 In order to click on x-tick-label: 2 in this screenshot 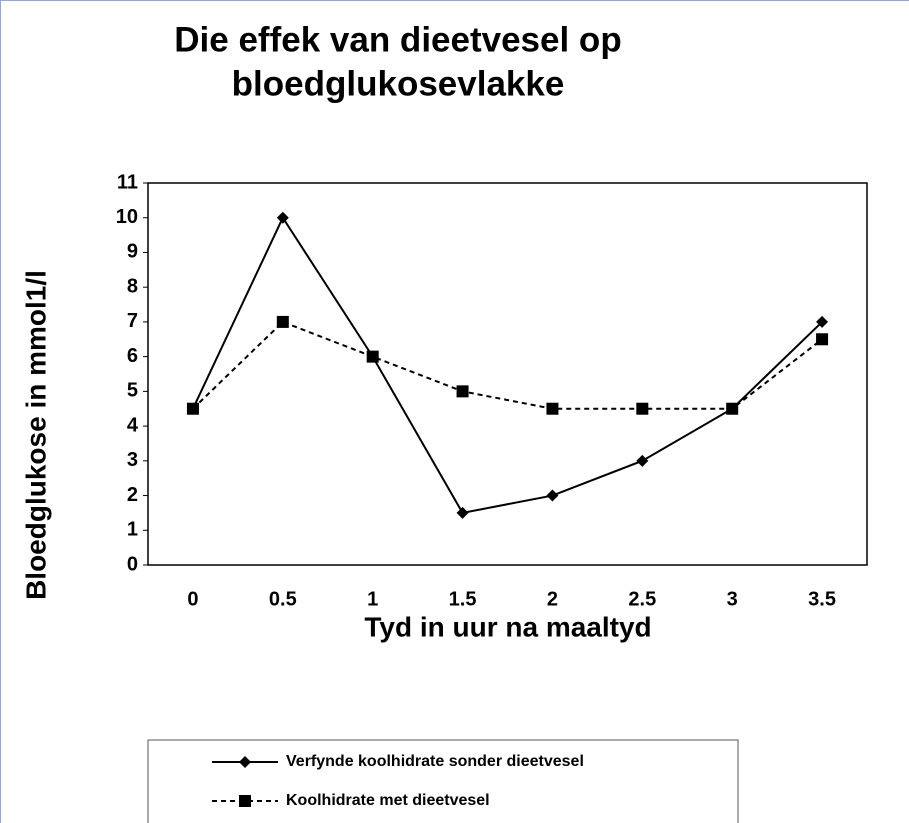, I will do `click(552, 599)`.